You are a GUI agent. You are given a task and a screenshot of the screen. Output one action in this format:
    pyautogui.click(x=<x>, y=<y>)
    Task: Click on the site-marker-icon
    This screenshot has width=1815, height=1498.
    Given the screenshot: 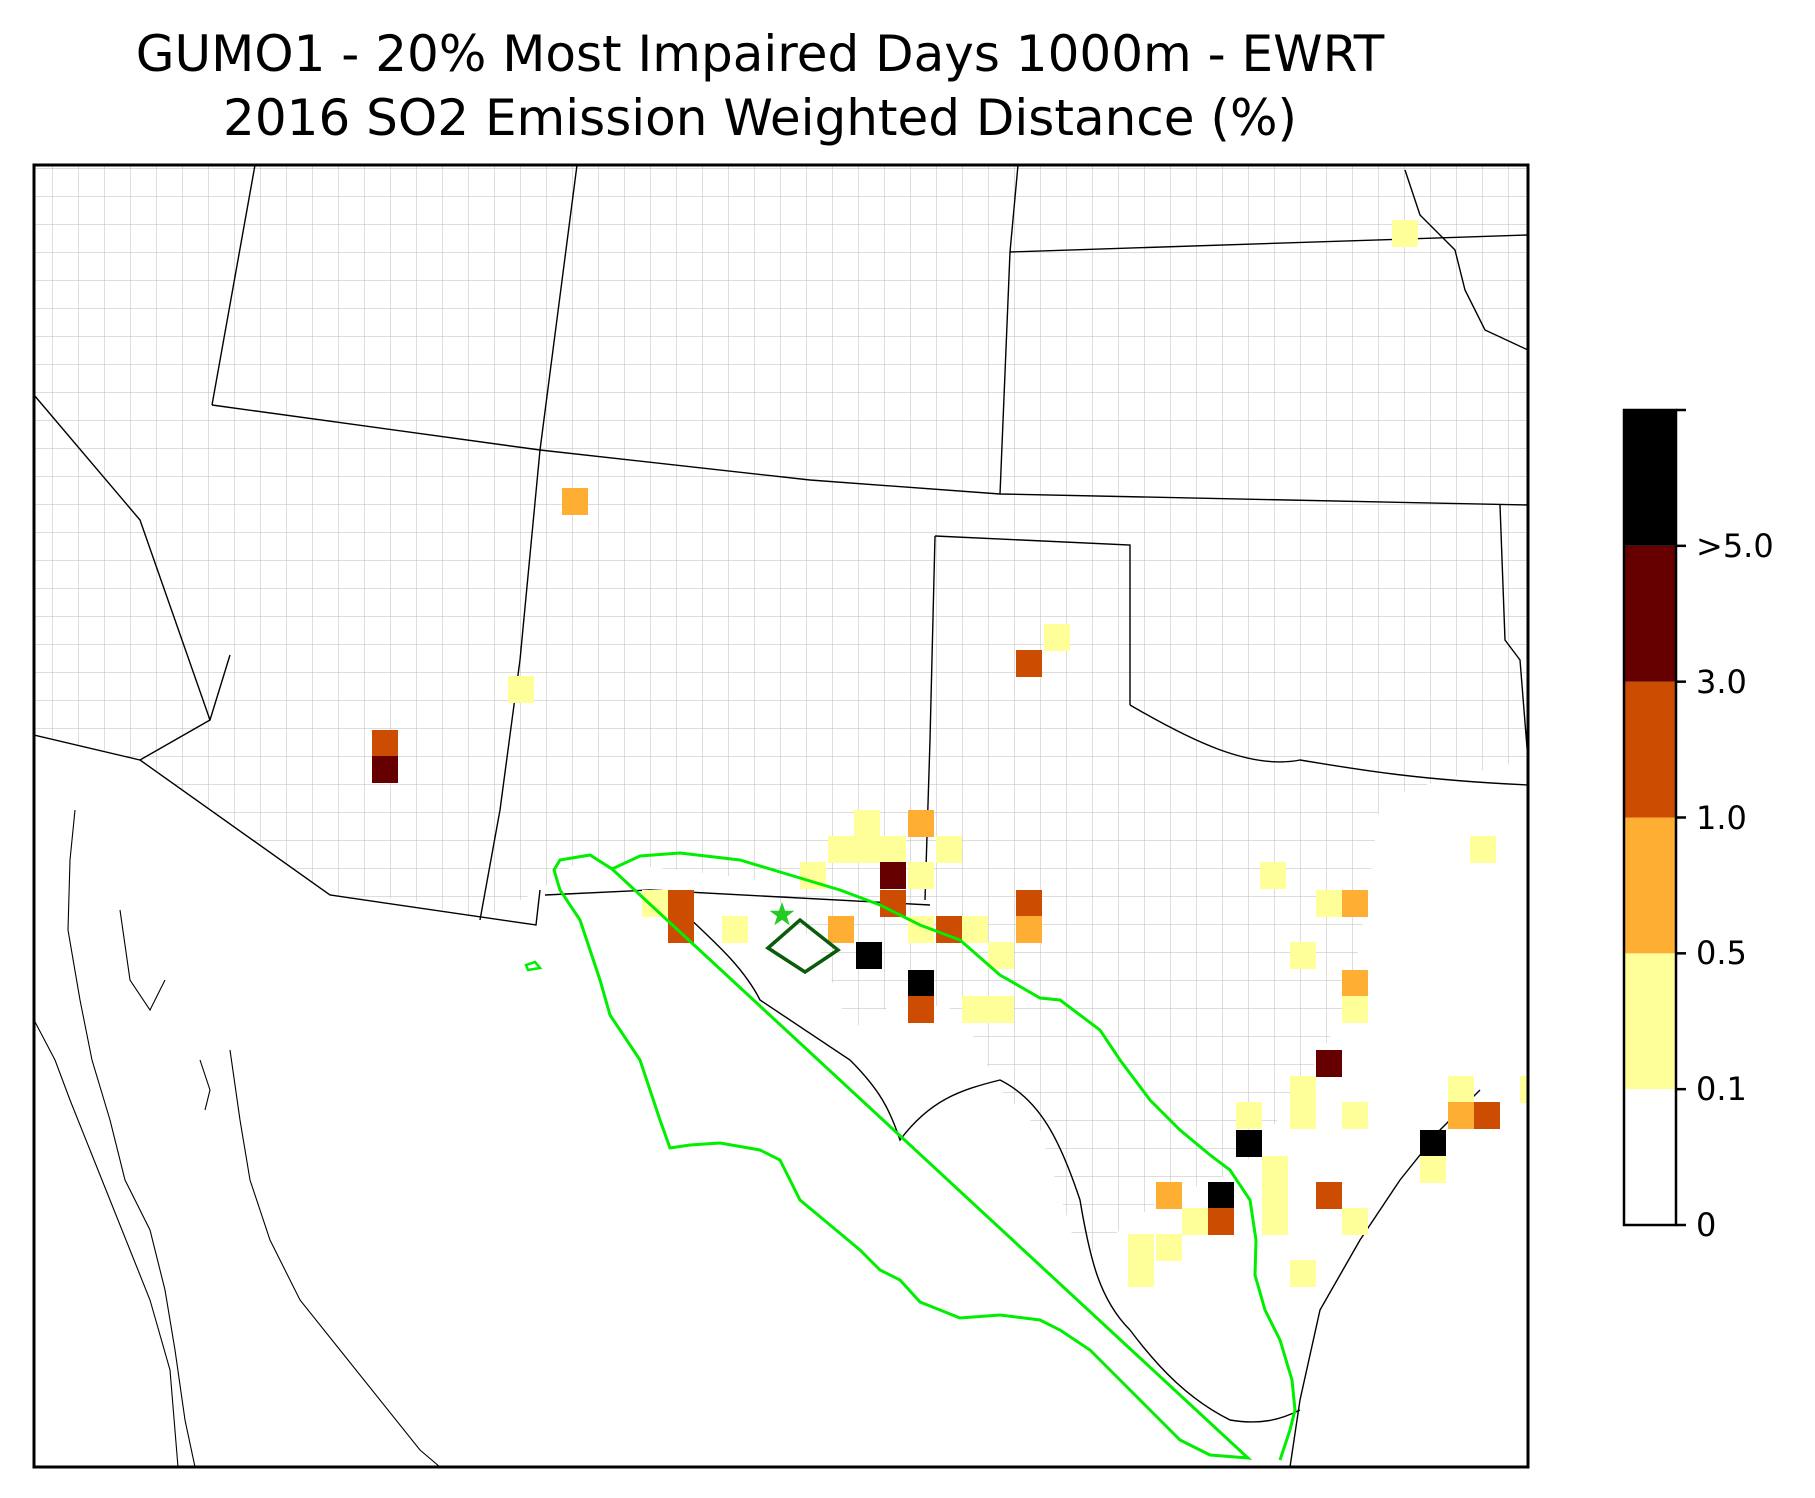 What is the action you would take?
    pyautogui.click(x=782, y=914)
    